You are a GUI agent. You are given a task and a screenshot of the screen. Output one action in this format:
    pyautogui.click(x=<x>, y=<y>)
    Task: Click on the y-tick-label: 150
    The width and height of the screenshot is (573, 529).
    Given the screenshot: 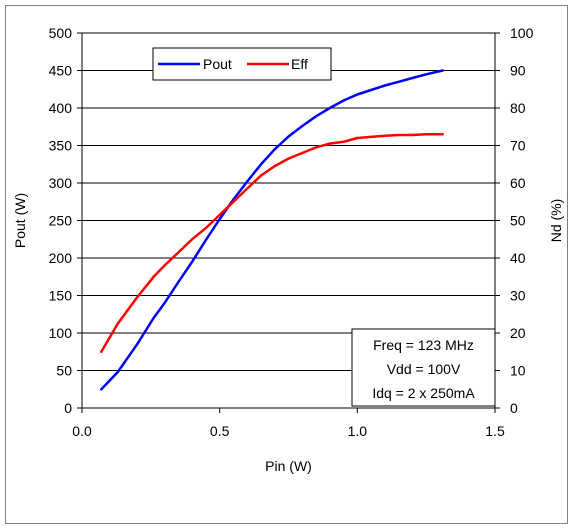 What is the action you would take?
    pyautogui.click(x=61, y=296)
    